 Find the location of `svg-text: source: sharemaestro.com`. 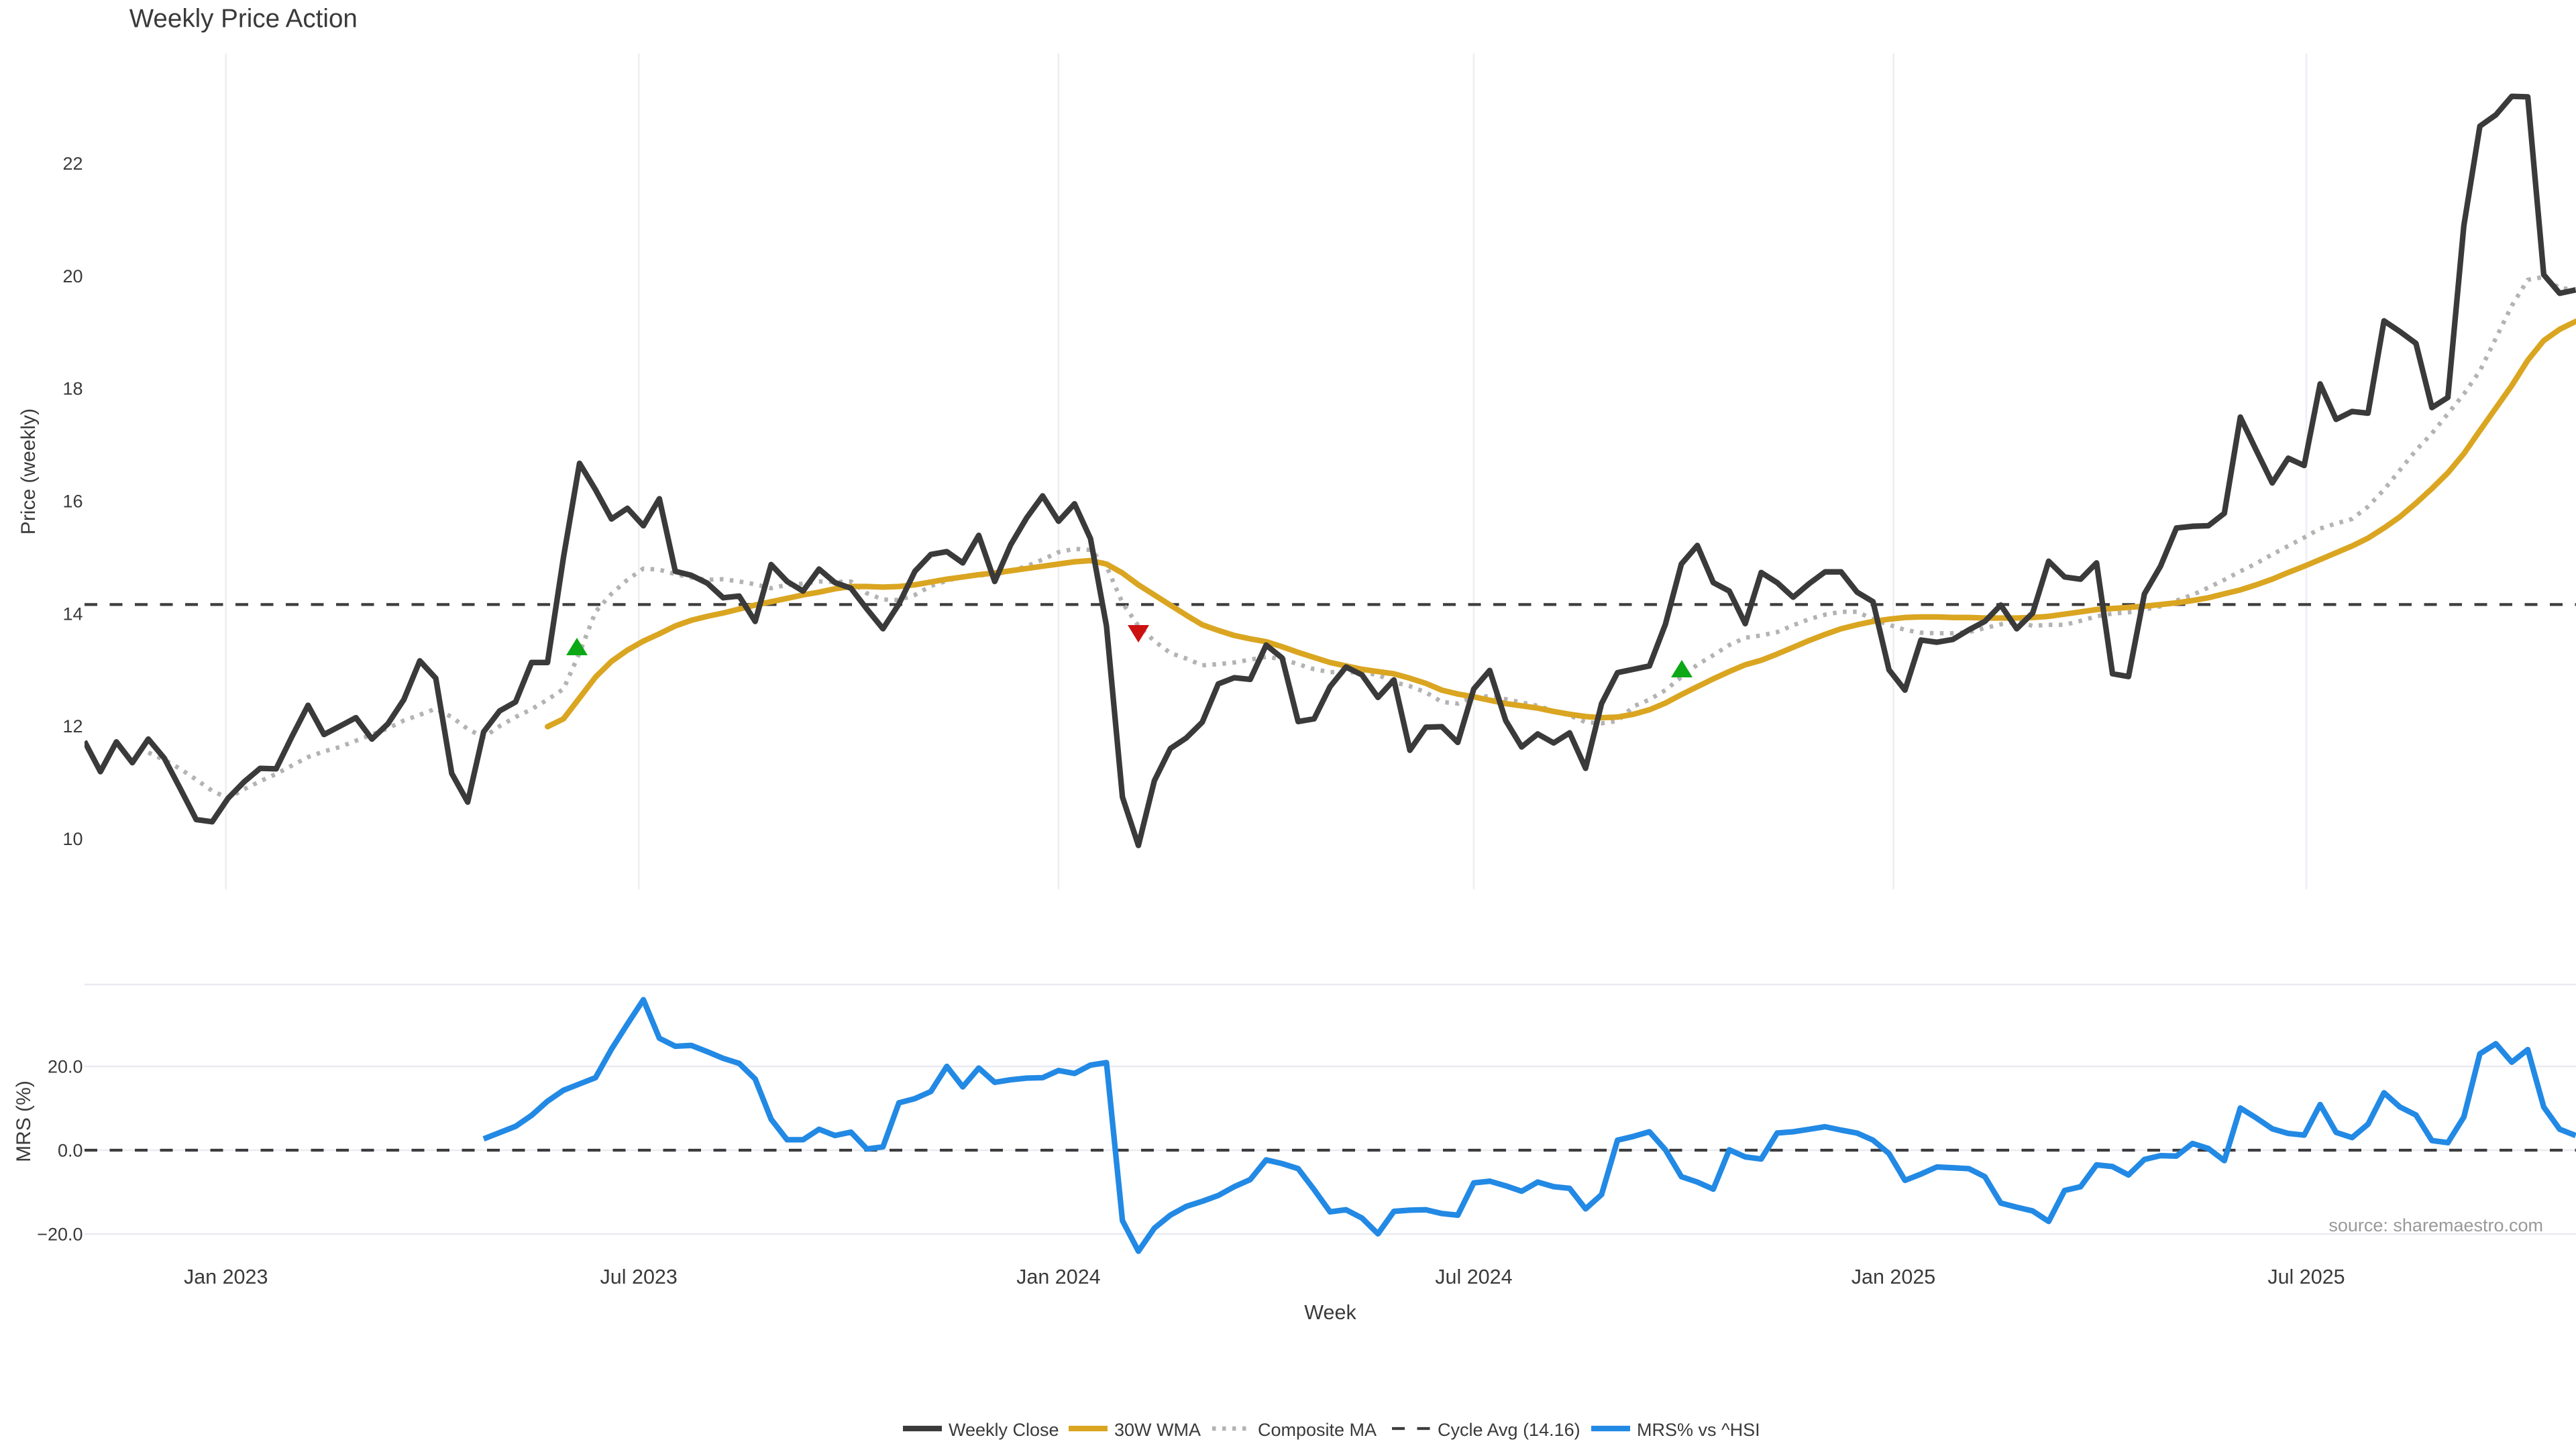

svg-text: source: sharemaestro.com is located at coordinates (2435, 1225).